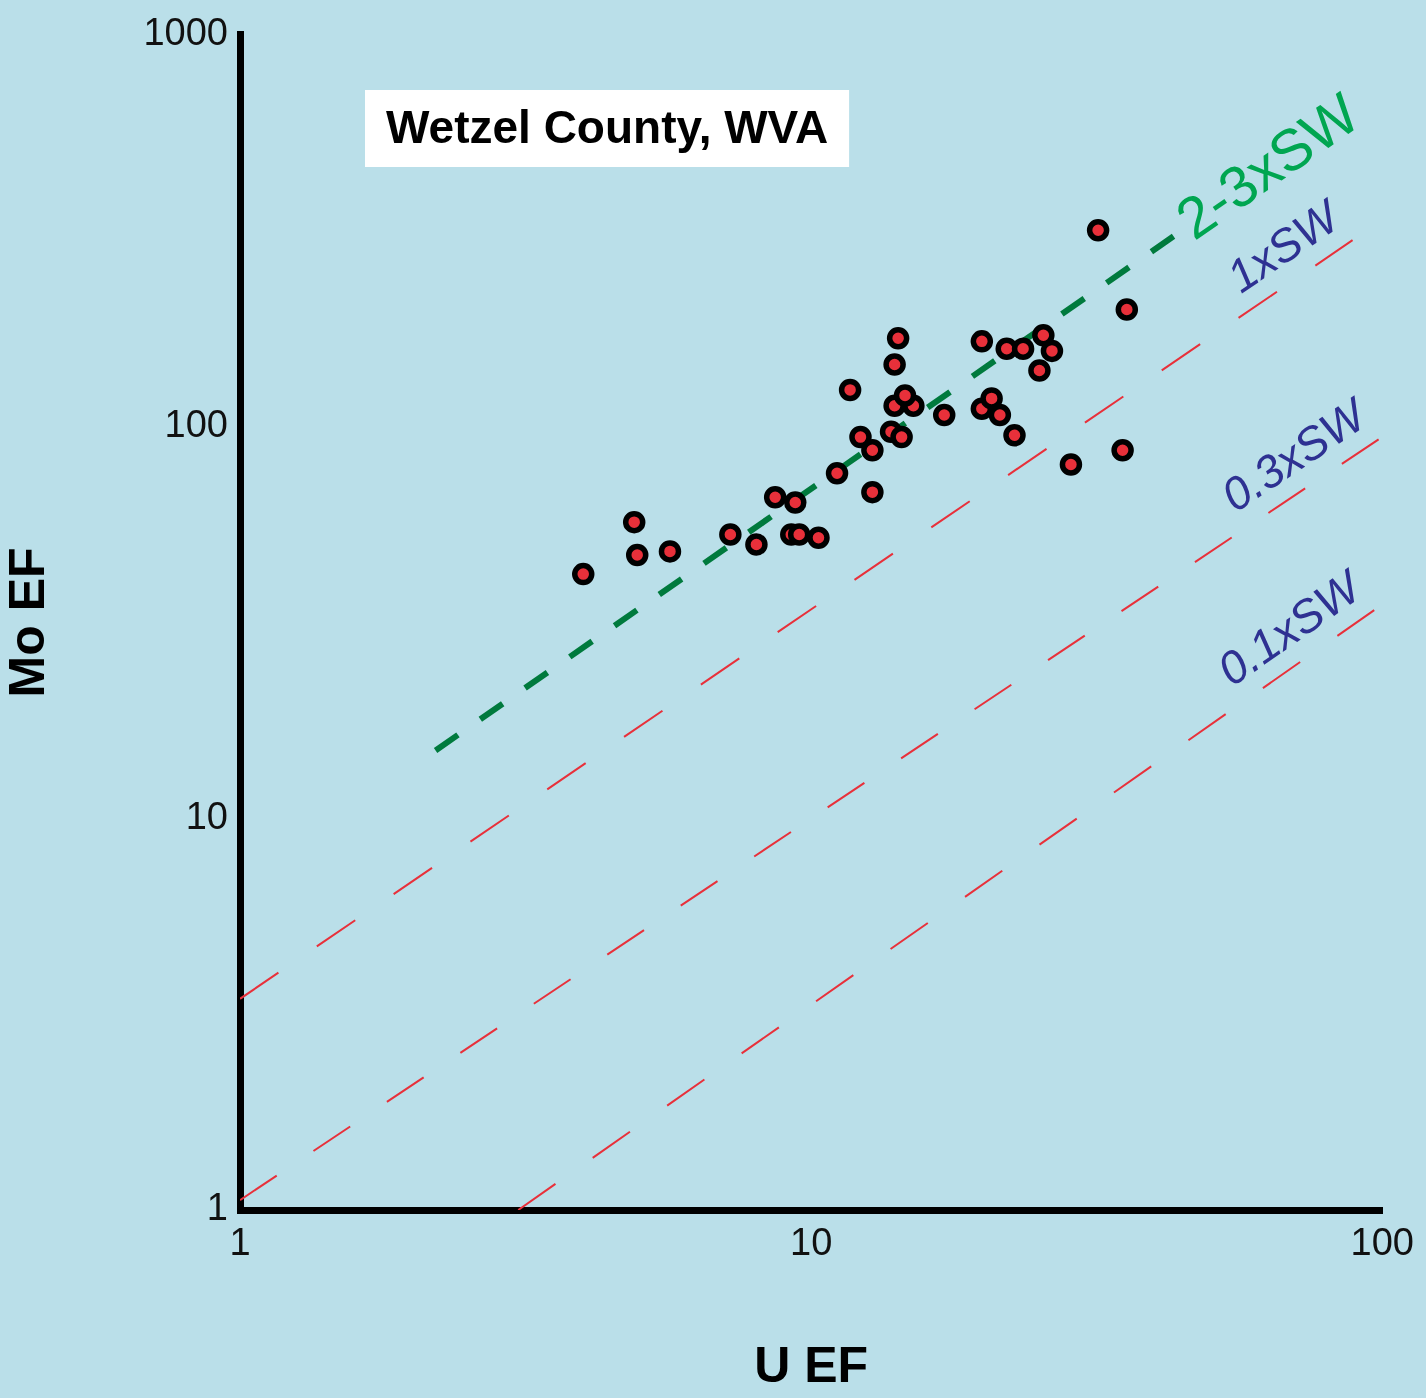 The image size is (1426, 1398). What do you see at coordinates (185, 32) in the screenshot?
I see `y-tick-label: 1000` at bounding box center [185, 32].